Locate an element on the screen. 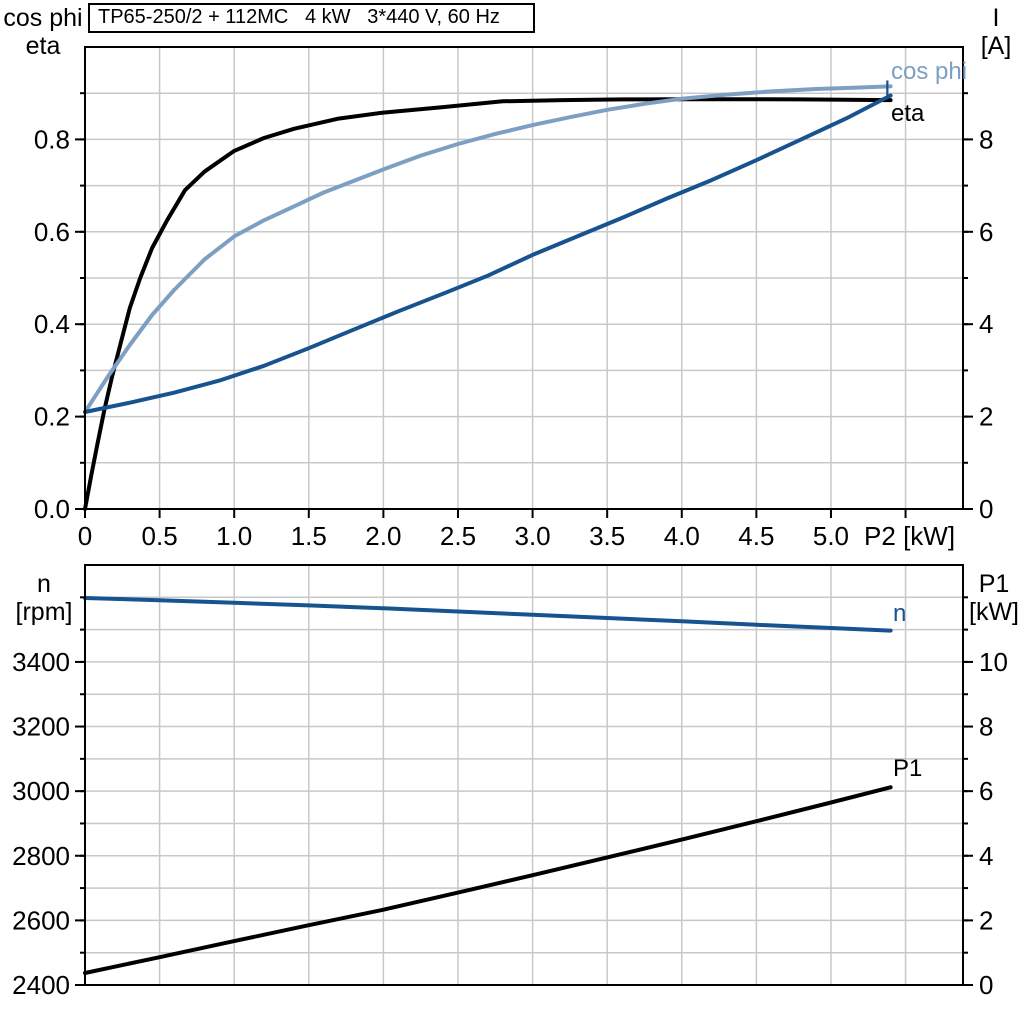 The width and height of the screenshot is (1024, 1024). right-tick-label: 10 is located at coordinates (993, 662).